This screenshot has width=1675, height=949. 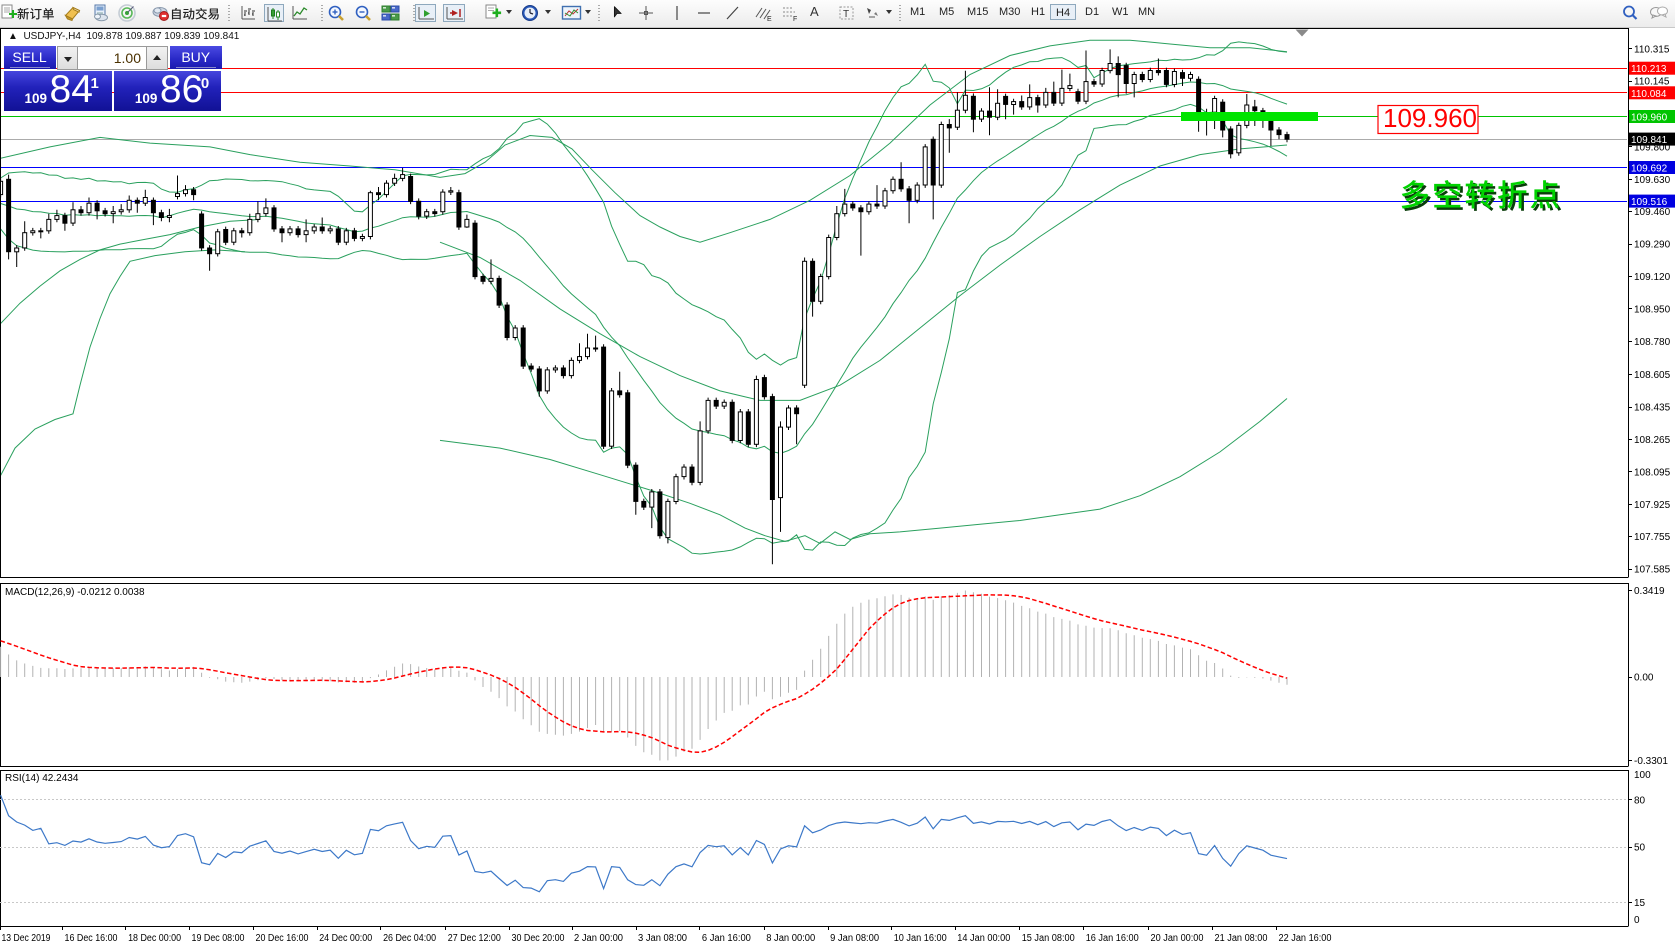 What do you see at coordinates (1112, 938) in the screenshot?
I see `svg-text: 16 Jan 16:00` at bounding box center [1112, 938].